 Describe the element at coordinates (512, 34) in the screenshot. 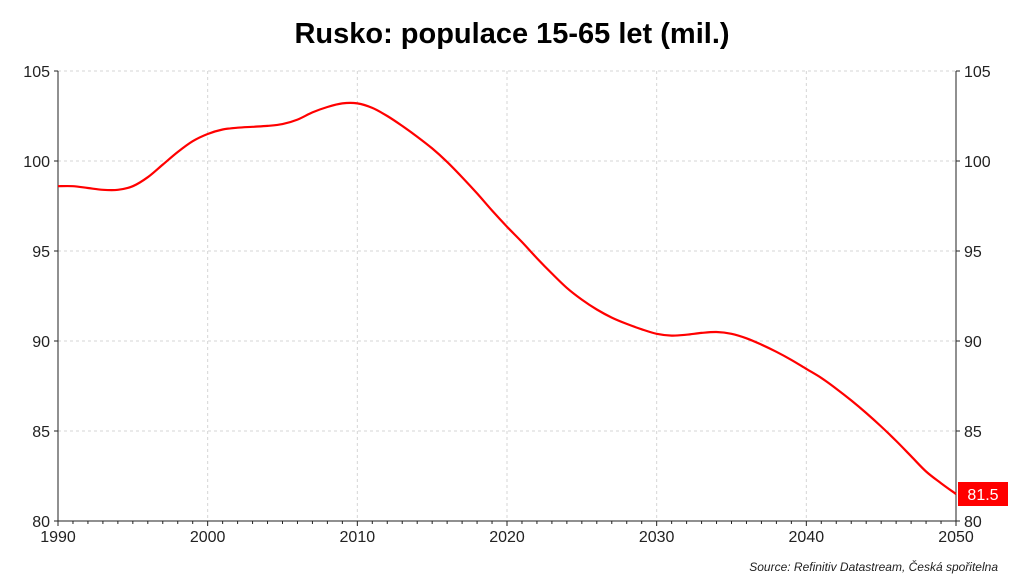

I see `chart-title: Rusko: populace 15-65 let (mil.)` at that location.